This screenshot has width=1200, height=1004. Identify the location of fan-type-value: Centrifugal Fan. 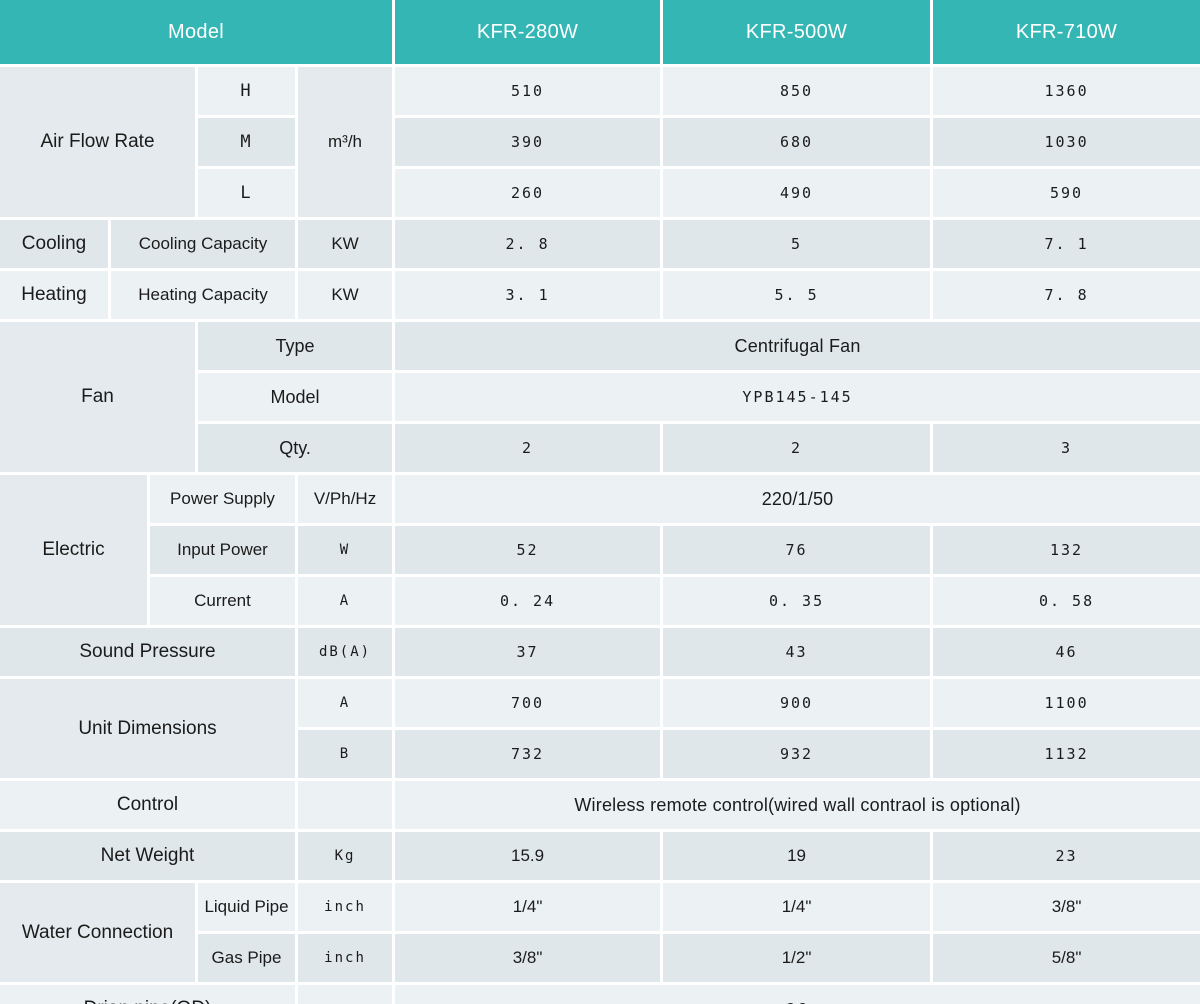
(797, 346).